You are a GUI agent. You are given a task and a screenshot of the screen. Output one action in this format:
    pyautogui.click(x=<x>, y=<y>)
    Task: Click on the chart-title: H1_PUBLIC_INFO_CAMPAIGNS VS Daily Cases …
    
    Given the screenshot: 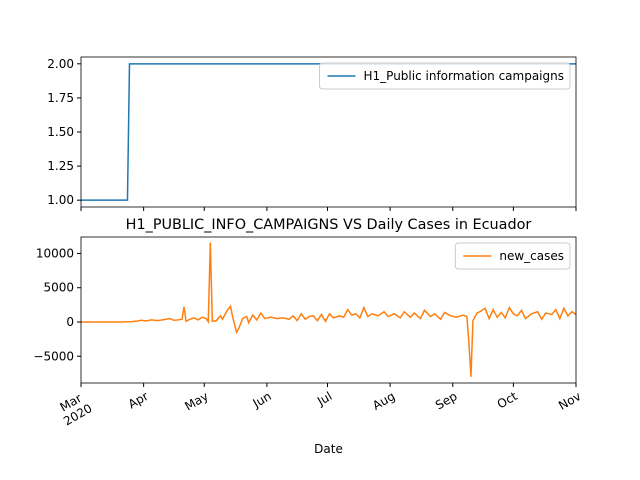 What is the action you would take?
    pyautogui.click(x=329, y=225)
    